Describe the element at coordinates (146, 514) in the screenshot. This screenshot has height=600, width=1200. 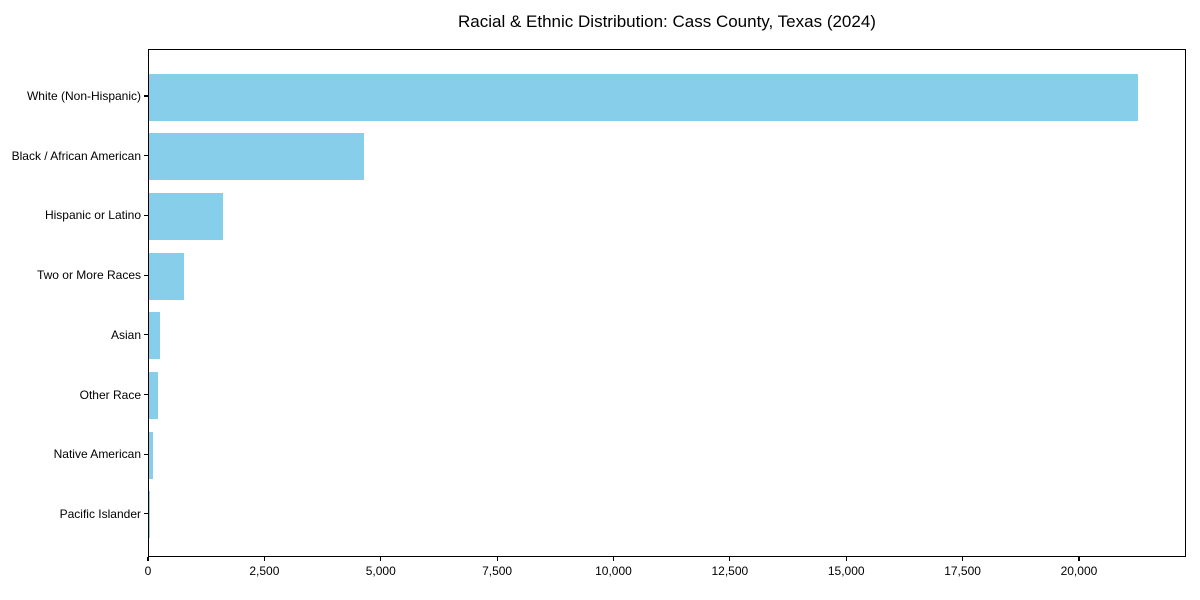
I see `y-tick-mark-pacific-islander` at that location.